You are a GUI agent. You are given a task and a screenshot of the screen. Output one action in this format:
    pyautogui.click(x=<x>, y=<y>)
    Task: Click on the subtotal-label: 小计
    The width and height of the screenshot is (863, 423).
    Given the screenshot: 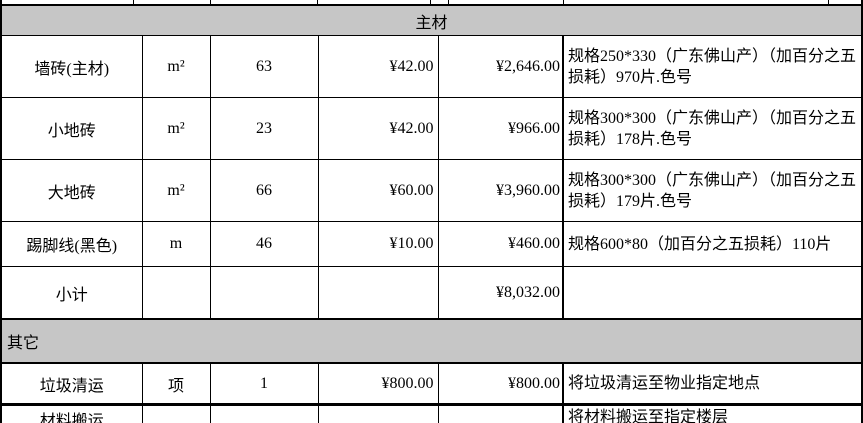 What is the action you would take?
    pyautogui.click(x=72, y=293)
    